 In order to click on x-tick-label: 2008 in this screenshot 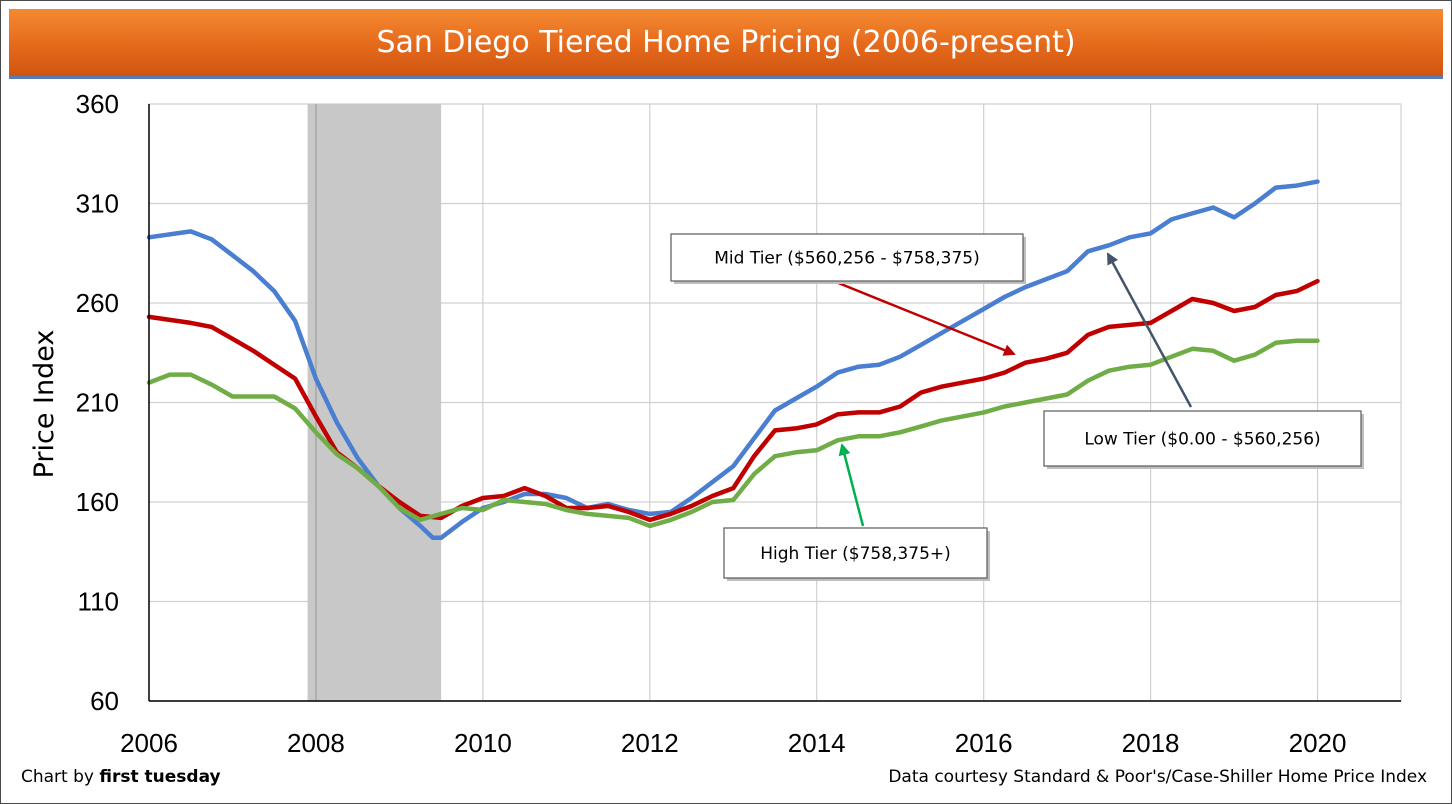, I will do `click(316, 743)`.